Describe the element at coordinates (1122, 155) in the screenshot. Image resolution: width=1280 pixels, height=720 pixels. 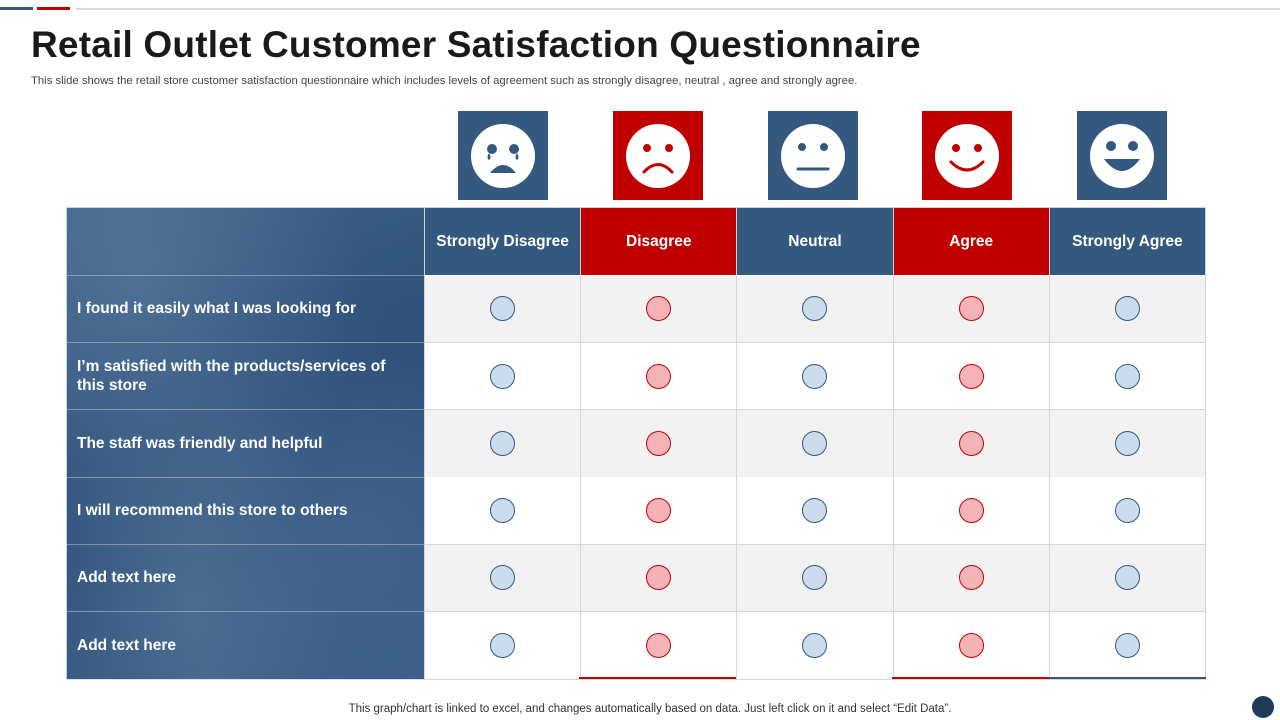
I see `grinning-face-icon` at that location.